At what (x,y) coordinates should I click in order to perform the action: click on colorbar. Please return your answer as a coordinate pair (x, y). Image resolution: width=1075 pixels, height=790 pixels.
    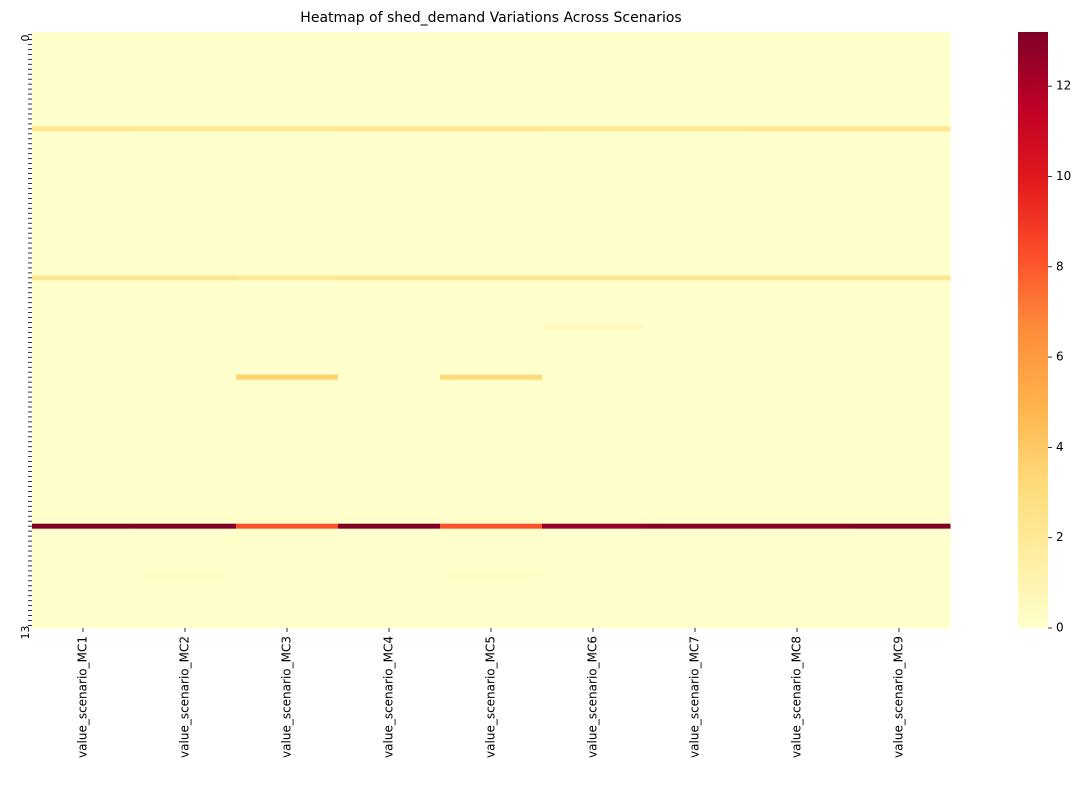
    Looking at the image, I should click on (1033, 330).